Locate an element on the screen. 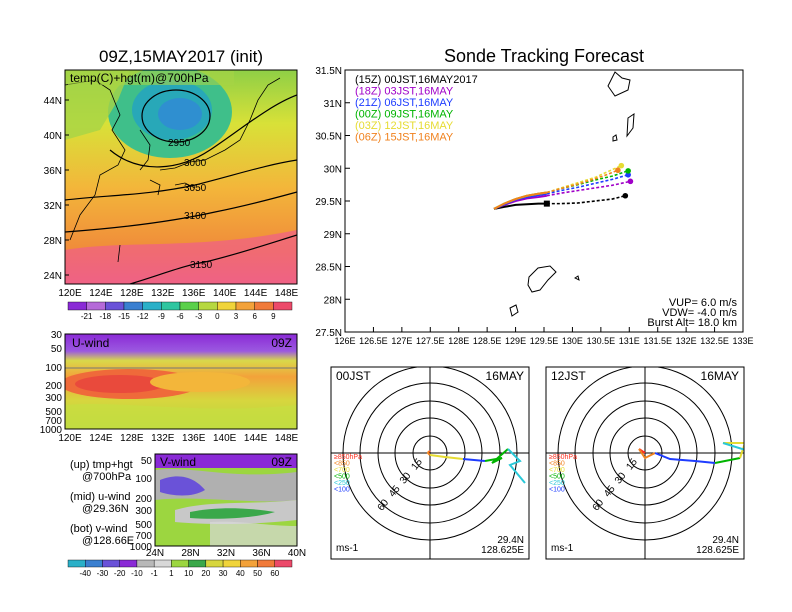 This screenshot has height=612, width=792. parameter-text: VUP= 6.0 m/s is located at coordinates (703, 303).